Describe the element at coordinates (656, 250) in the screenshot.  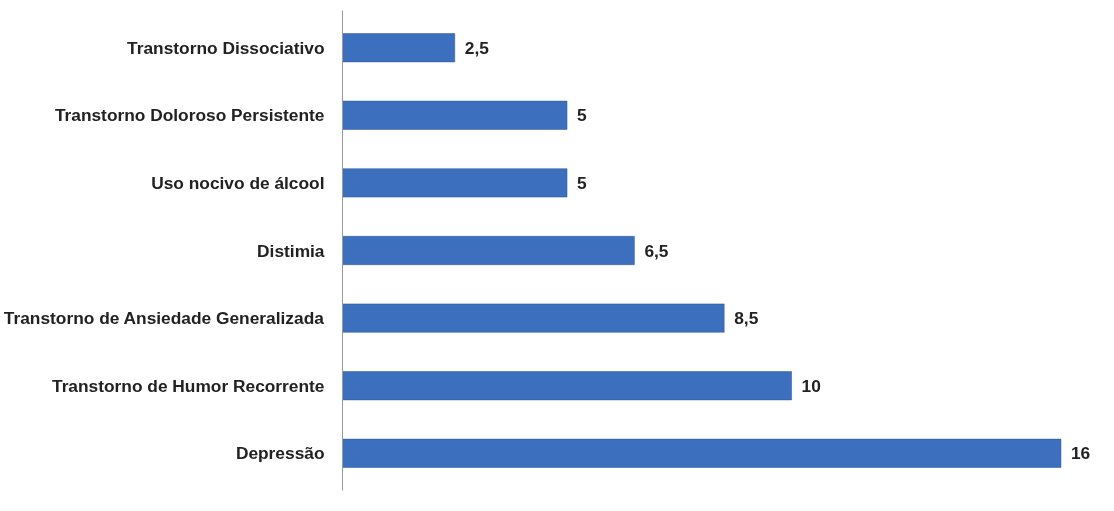
I see `data-label: 6,5` at that location.